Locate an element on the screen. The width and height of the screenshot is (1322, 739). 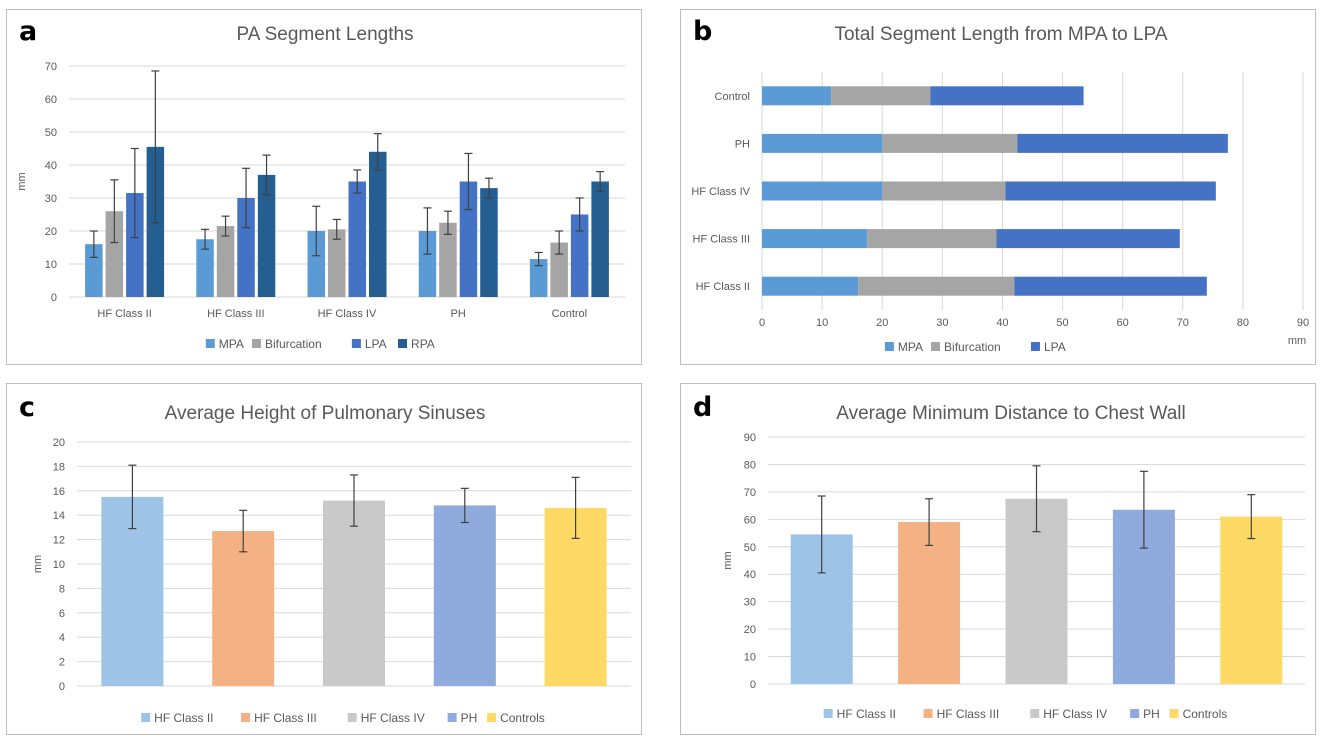
x-tick-label: HF Class IV is located at coordinates (347, 314).